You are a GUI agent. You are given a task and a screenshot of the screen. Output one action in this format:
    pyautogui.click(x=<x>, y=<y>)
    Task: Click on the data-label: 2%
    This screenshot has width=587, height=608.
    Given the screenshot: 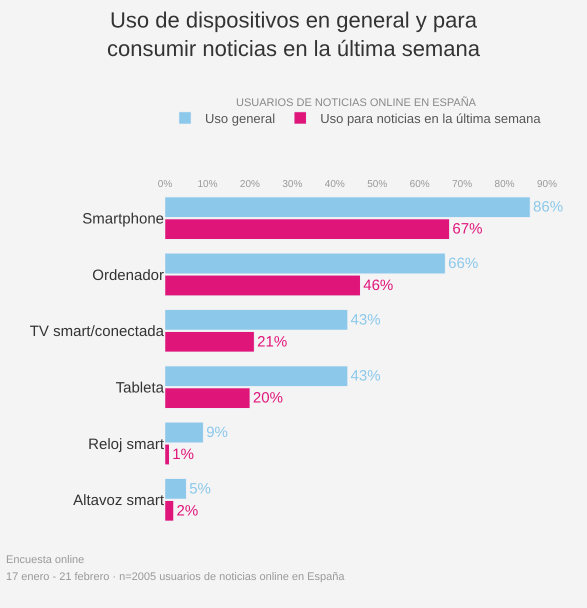 What is the action you would take?
    pyautogui.click(x=187, y=511)
    